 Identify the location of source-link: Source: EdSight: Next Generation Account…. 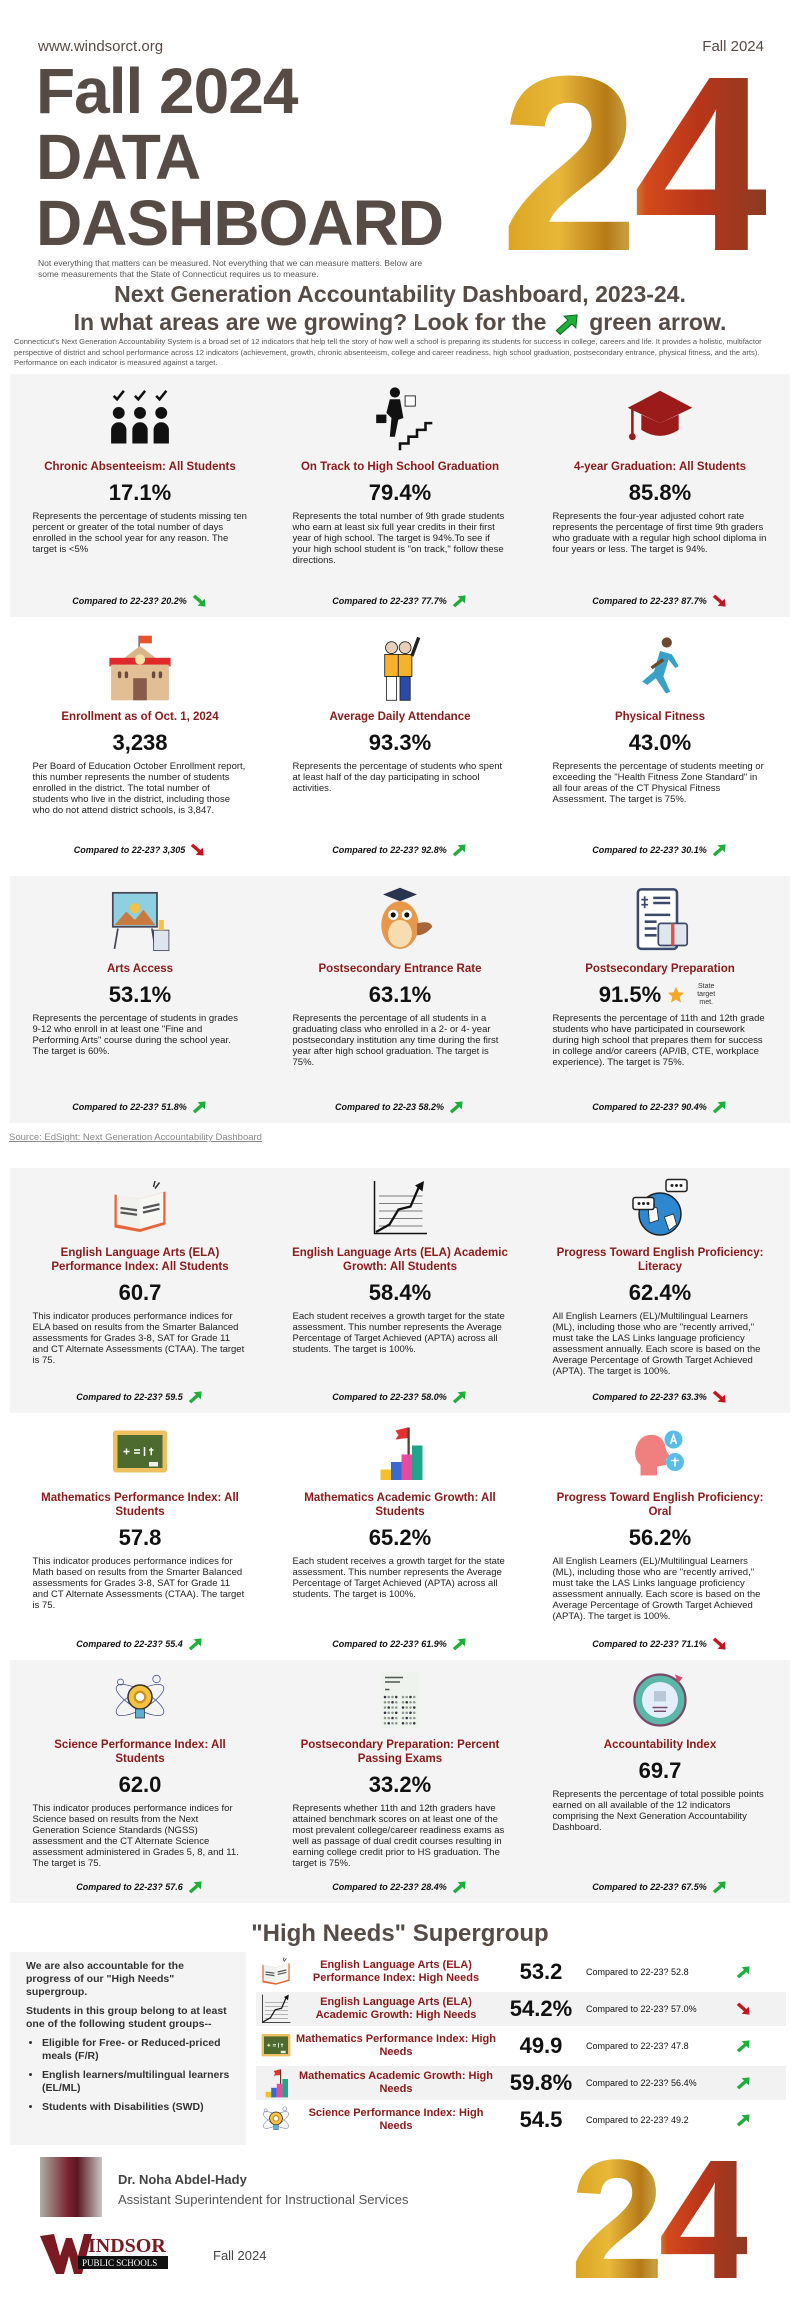
(135, 1137).